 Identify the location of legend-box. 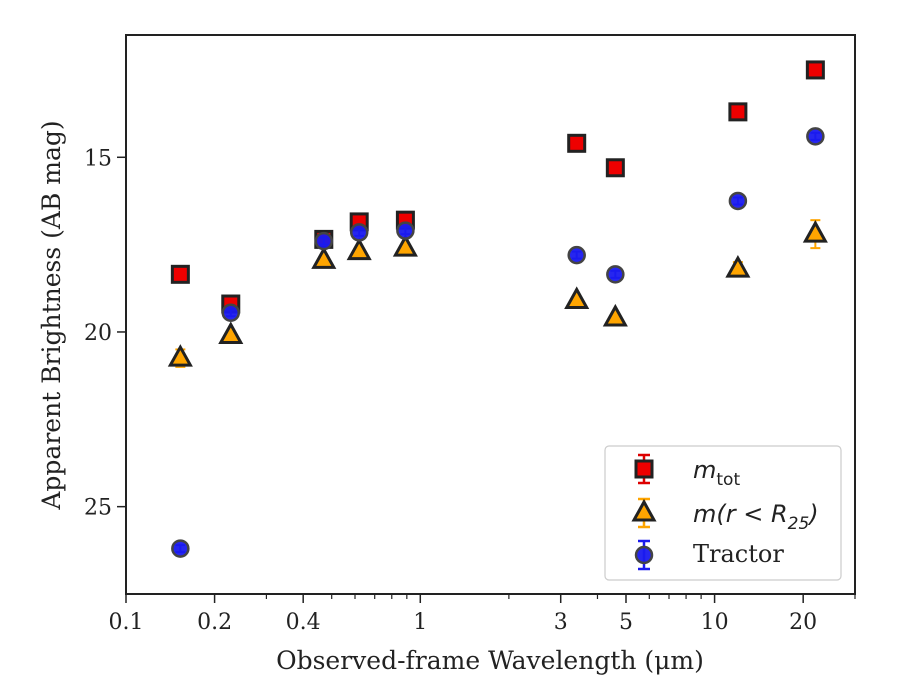
(723, 513).